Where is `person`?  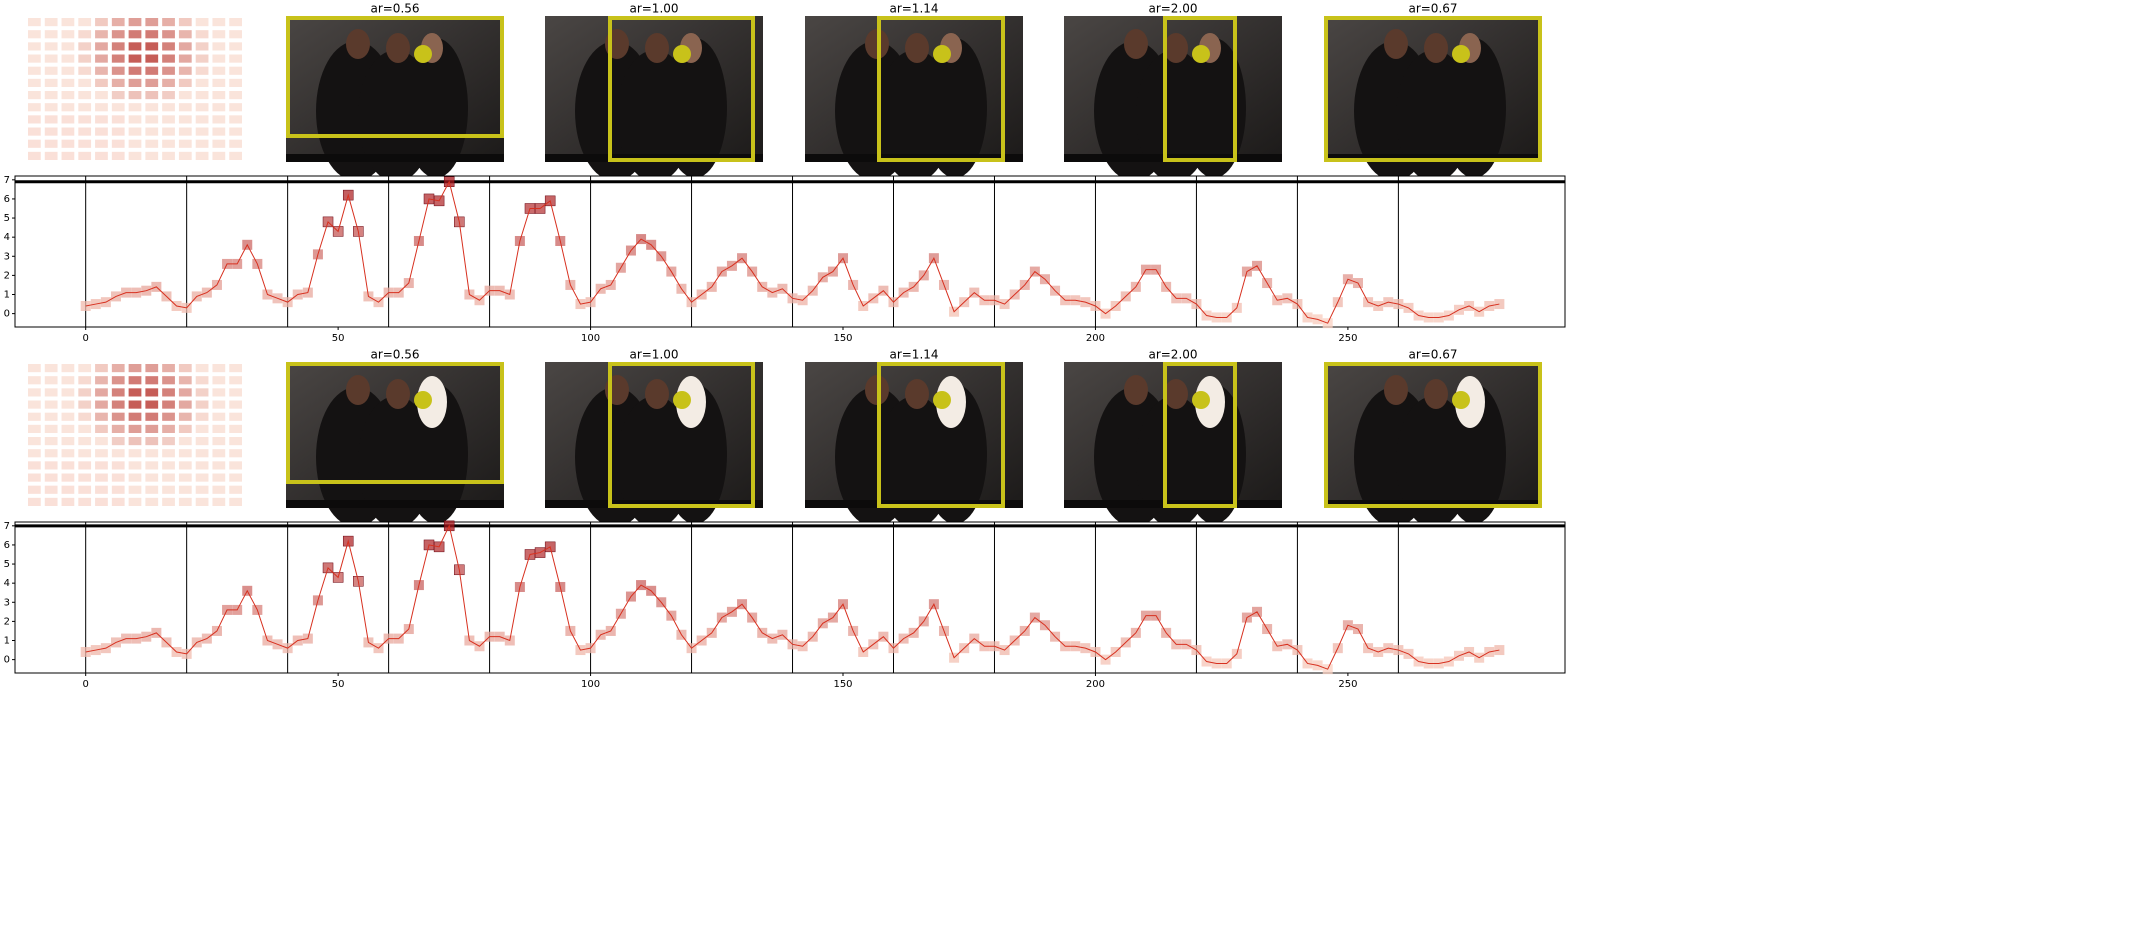 person is located at coordinates (1474, 454).